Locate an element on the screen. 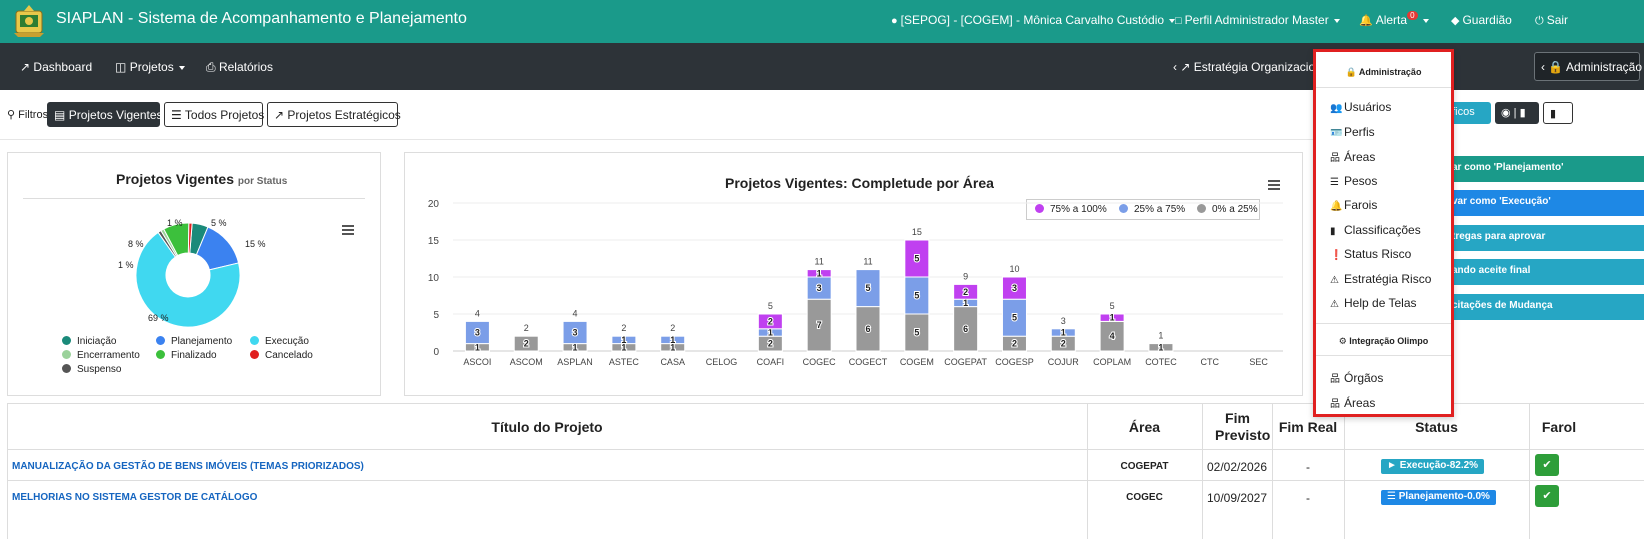 This screenshot has width=1644, height=539. siaplan-logo-icon is located at coordinates (29, 21).